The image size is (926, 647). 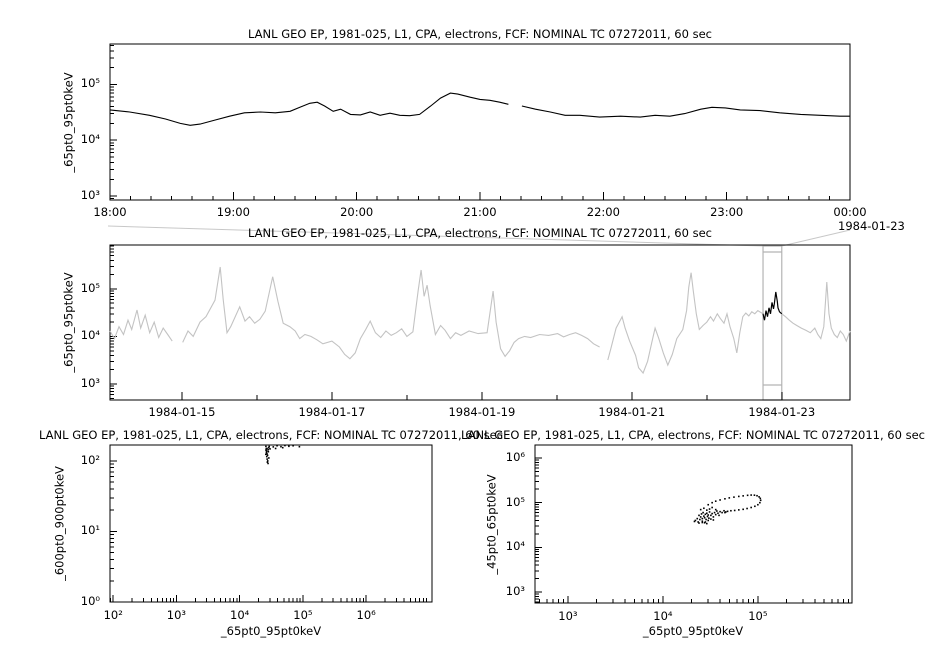 What do you see at coordinates (366, 615) in the screenshot?
I see `x-tick-label: 10⁶` at bounding box center [366, 615].